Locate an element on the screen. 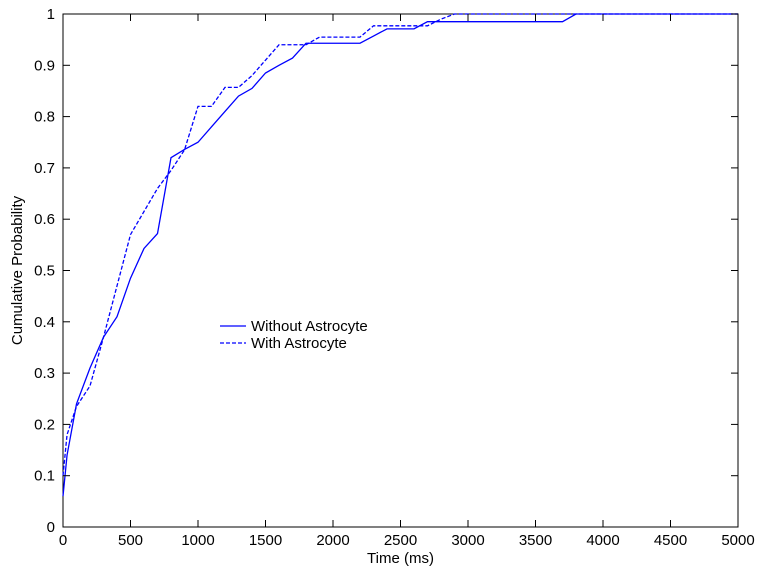  x-tick-label: 4500 is located at coordinates (670, 540).